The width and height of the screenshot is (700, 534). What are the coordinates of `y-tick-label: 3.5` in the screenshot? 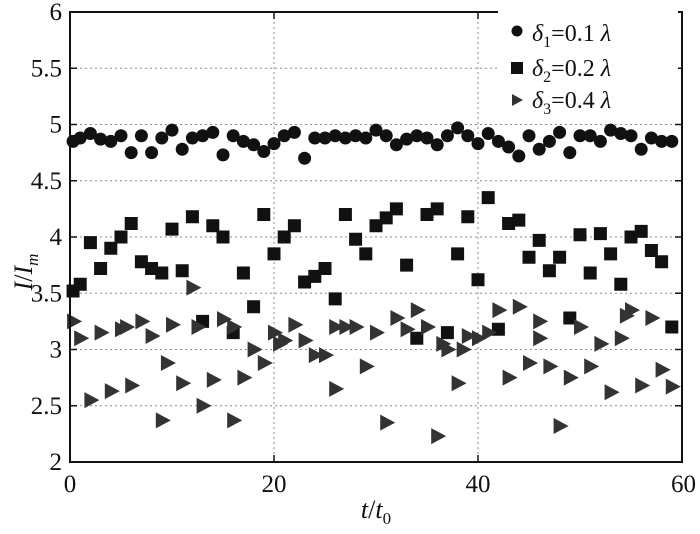 It's located at (46, 293).